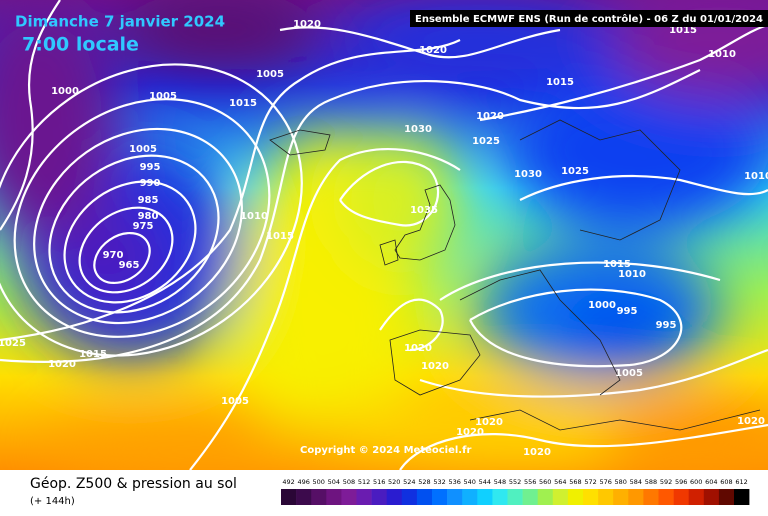  Describe the element at coordinates (589, 18) in the screenshot. I see `model-banner` at that location.